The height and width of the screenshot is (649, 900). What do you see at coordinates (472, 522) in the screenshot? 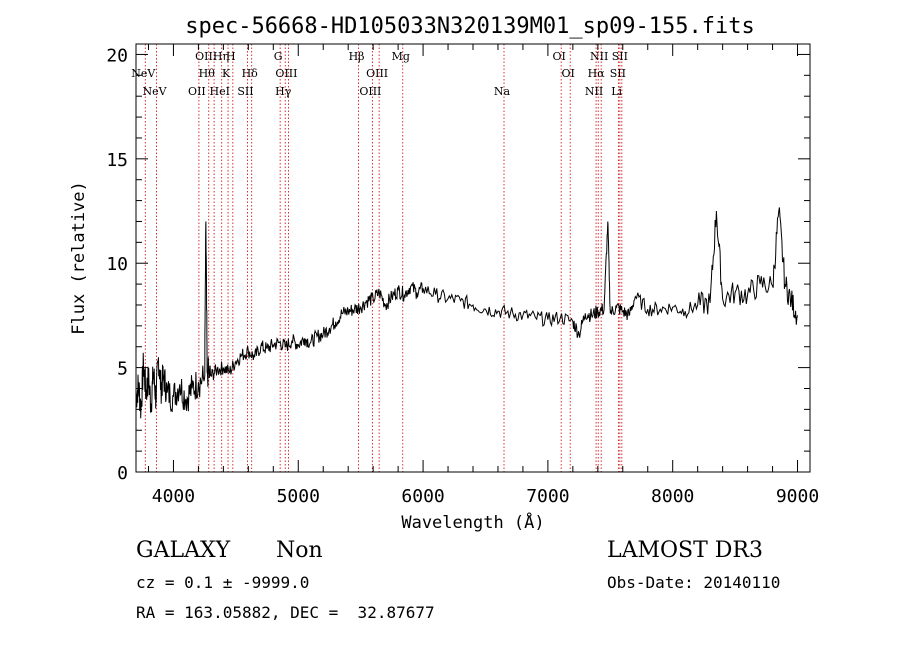
I see `x-axis-label: Wavelength (Å)` at bounding box center [472, 522].